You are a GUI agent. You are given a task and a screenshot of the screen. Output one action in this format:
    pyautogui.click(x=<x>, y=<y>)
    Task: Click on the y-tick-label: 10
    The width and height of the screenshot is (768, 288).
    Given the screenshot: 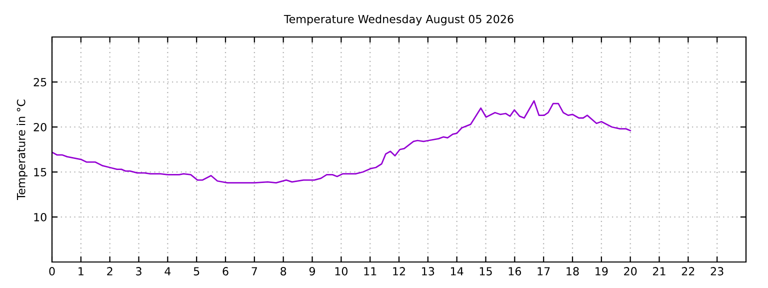 What is the action you would take?
    pyautogui.click(x=40, y=217)
    